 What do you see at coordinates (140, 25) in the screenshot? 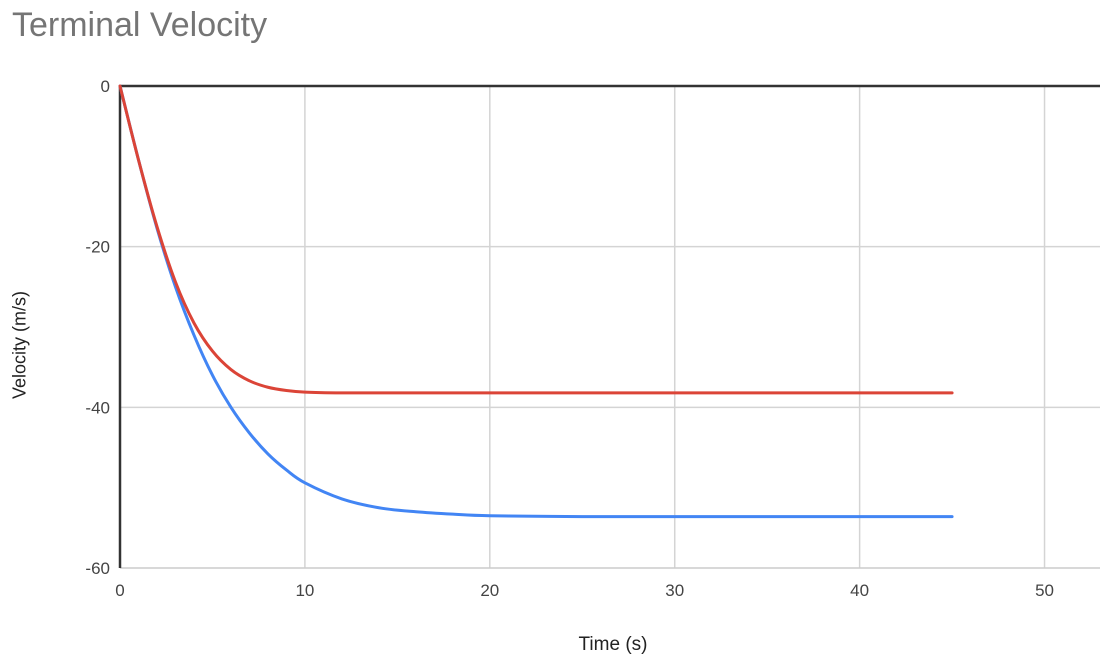
I see `chart-title: Terminal Velocity` at bounding box center [140, 25].